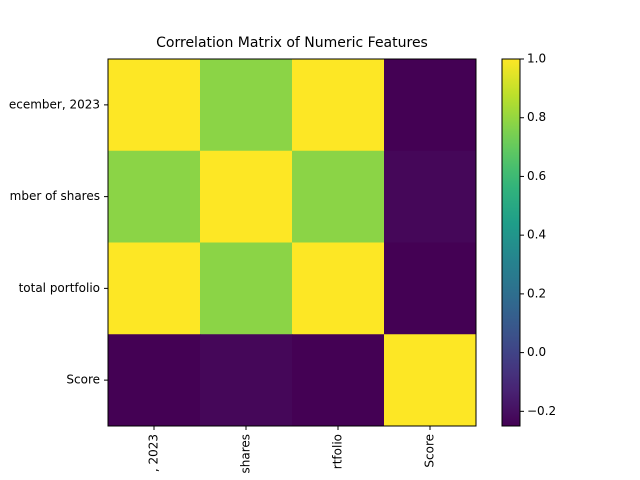 This screenshot has width=640, height=480. I want to click on colorbar-tick-label: 0.0, so click(536, 352).